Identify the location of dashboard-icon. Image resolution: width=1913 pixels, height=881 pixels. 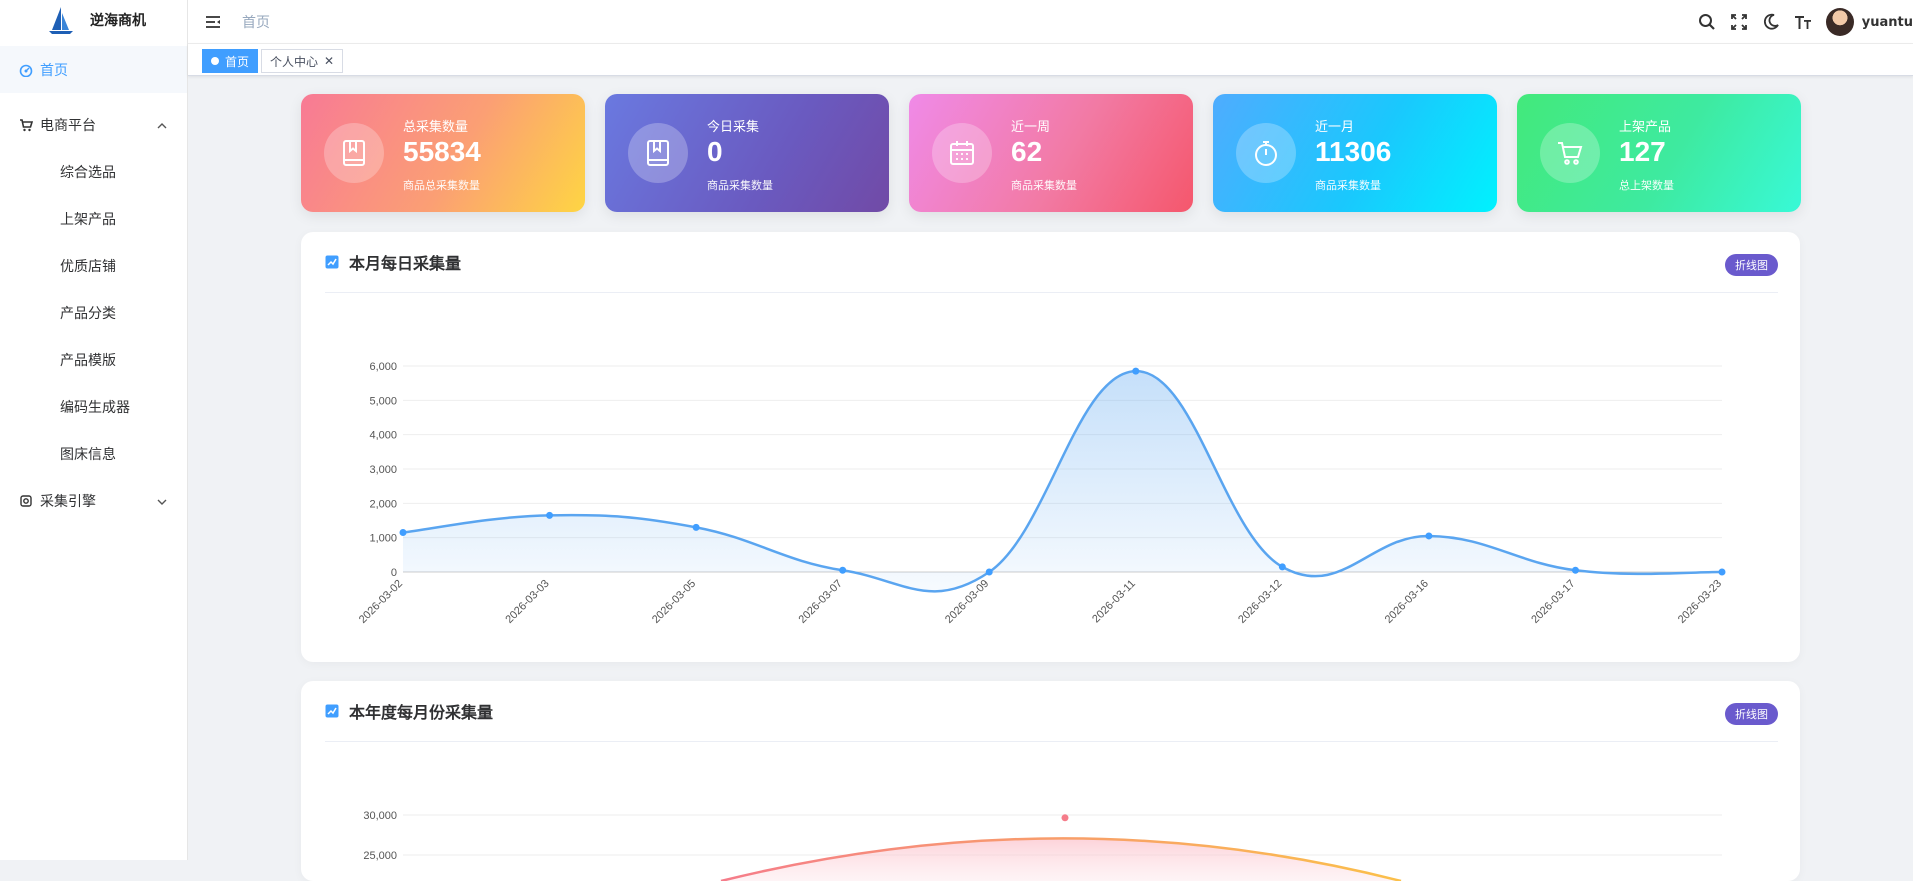
(26, 70).